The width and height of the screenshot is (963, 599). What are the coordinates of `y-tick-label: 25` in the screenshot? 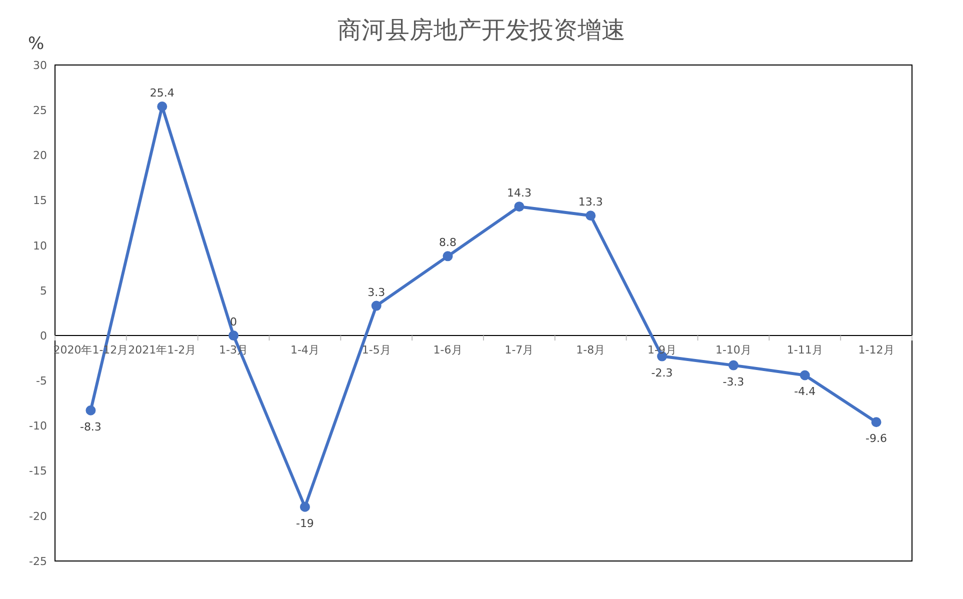 It's located at (40, 110).